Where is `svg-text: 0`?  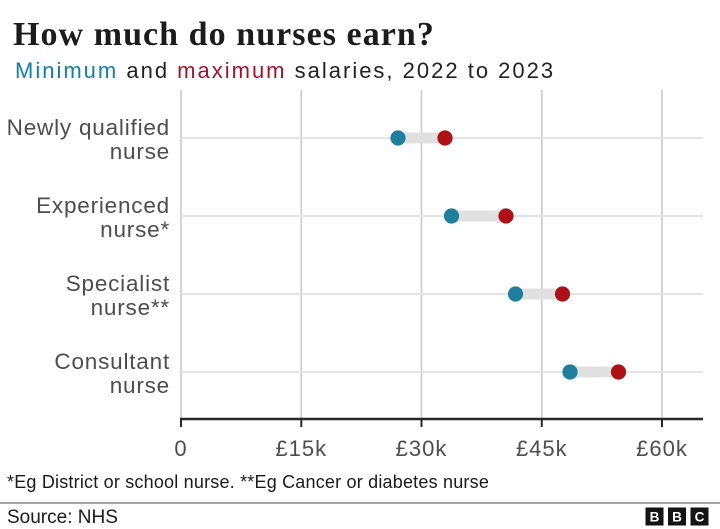
svg-text: 0 is located at coordinates (180, 448).